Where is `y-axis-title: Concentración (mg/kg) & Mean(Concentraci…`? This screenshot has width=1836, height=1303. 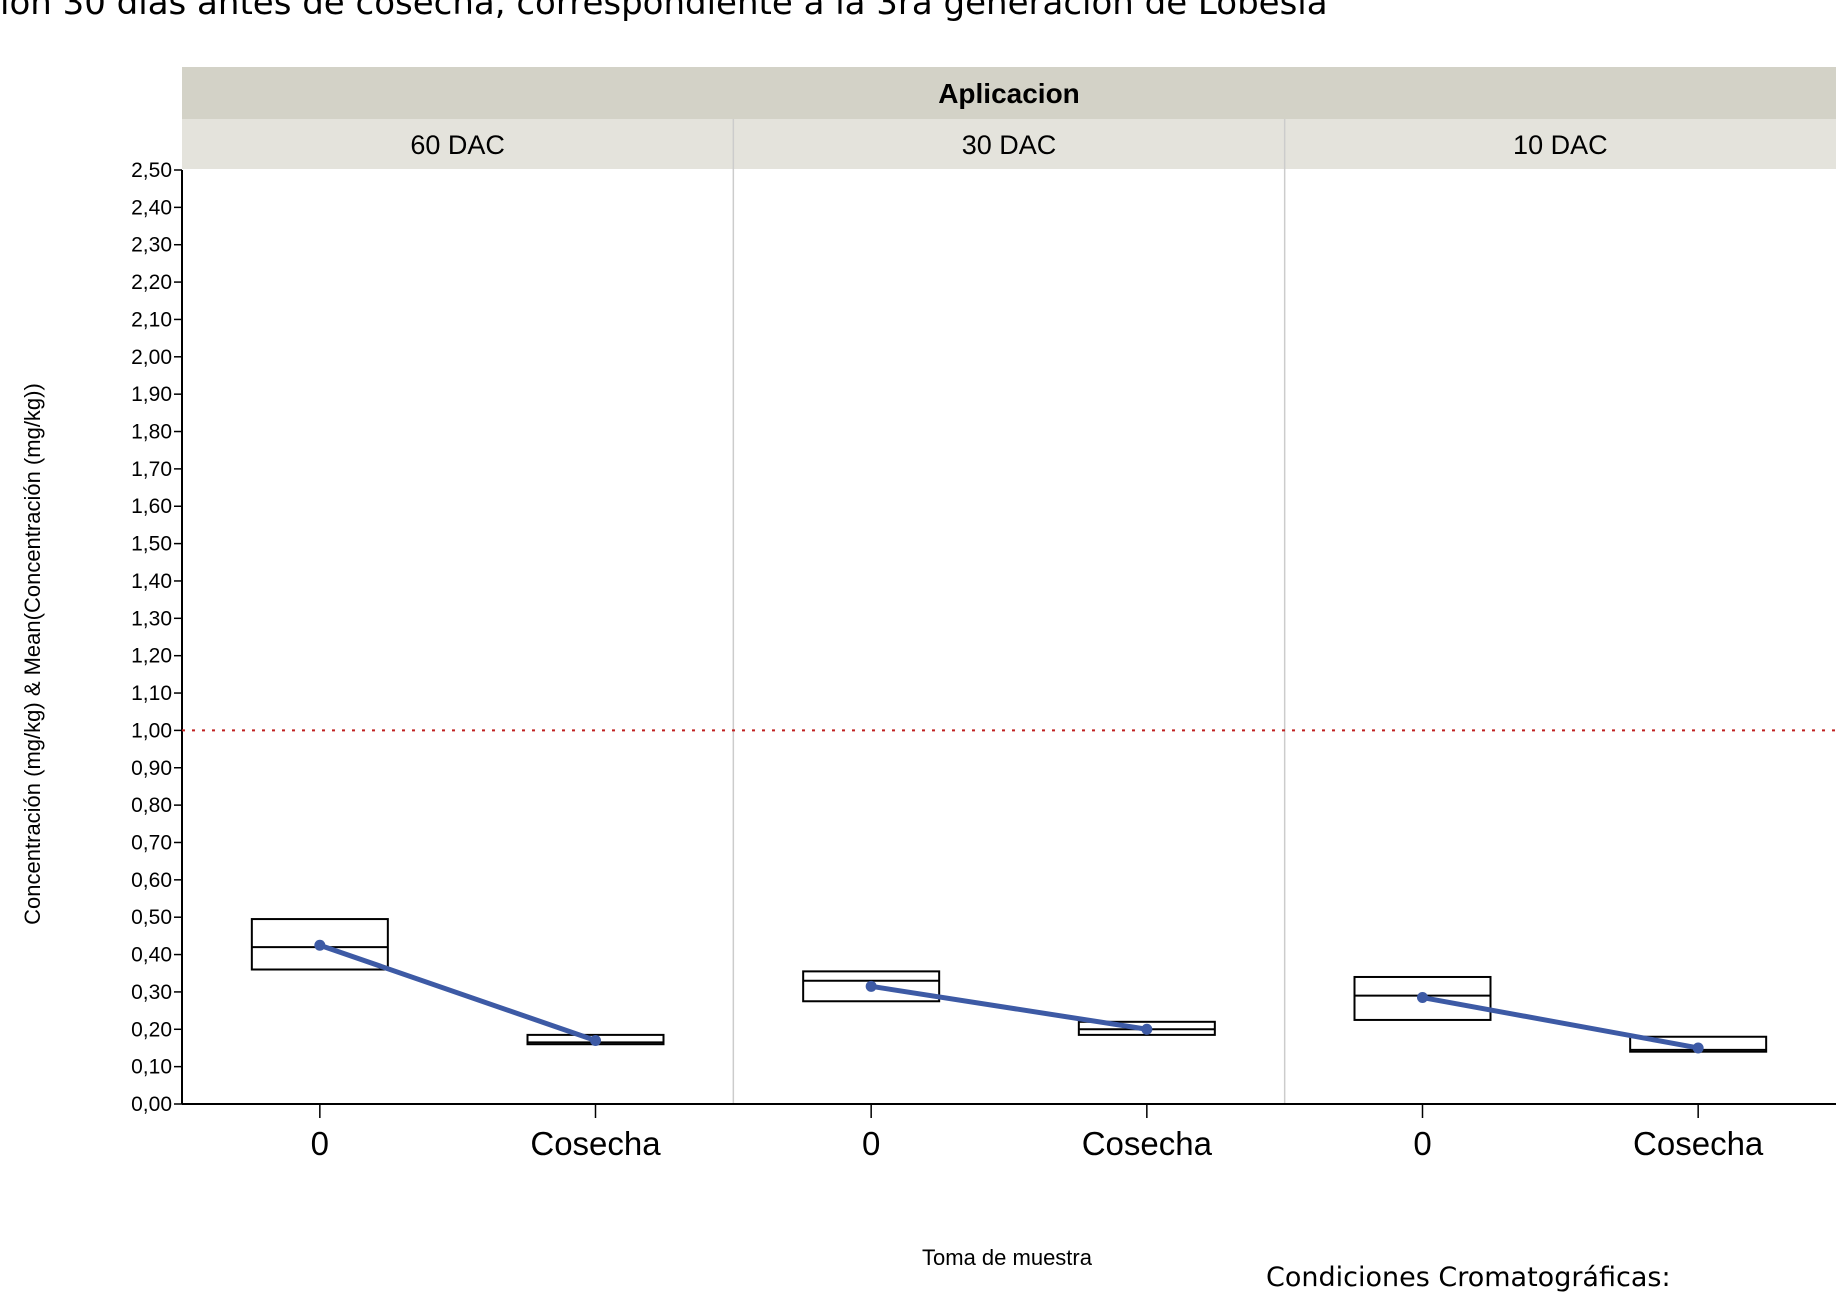 y-axis-title: Concentración (mg/kg) & Mean(Concentraci… is located at coordinates (32, 654).